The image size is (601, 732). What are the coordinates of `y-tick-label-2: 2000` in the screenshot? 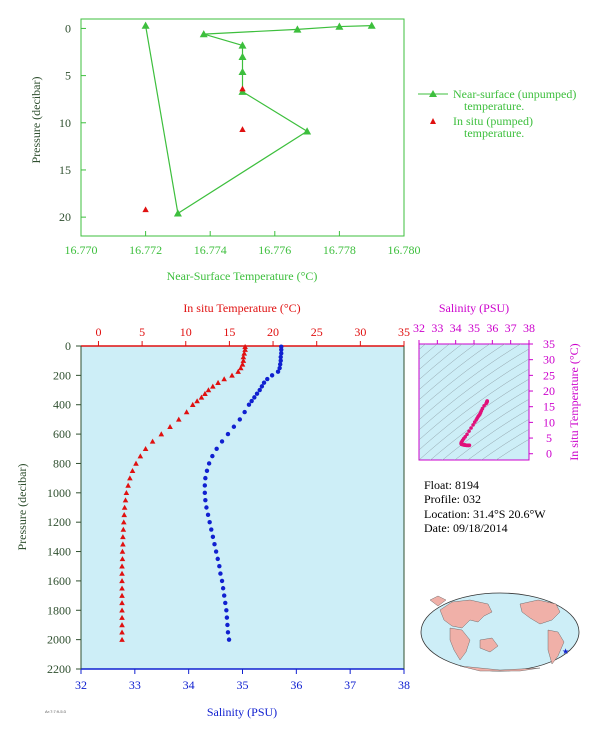 It's located at (59, 640).